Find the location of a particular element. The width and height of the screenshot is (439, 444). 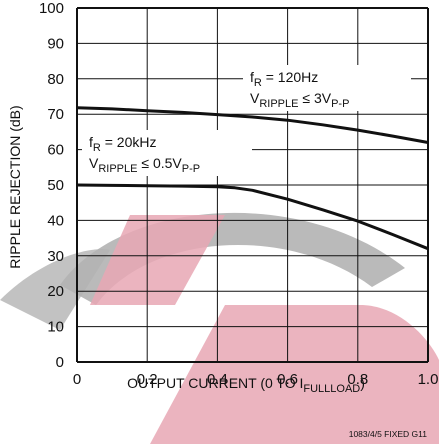

y-tick-label: 90 is located at coordinates (55, 43).